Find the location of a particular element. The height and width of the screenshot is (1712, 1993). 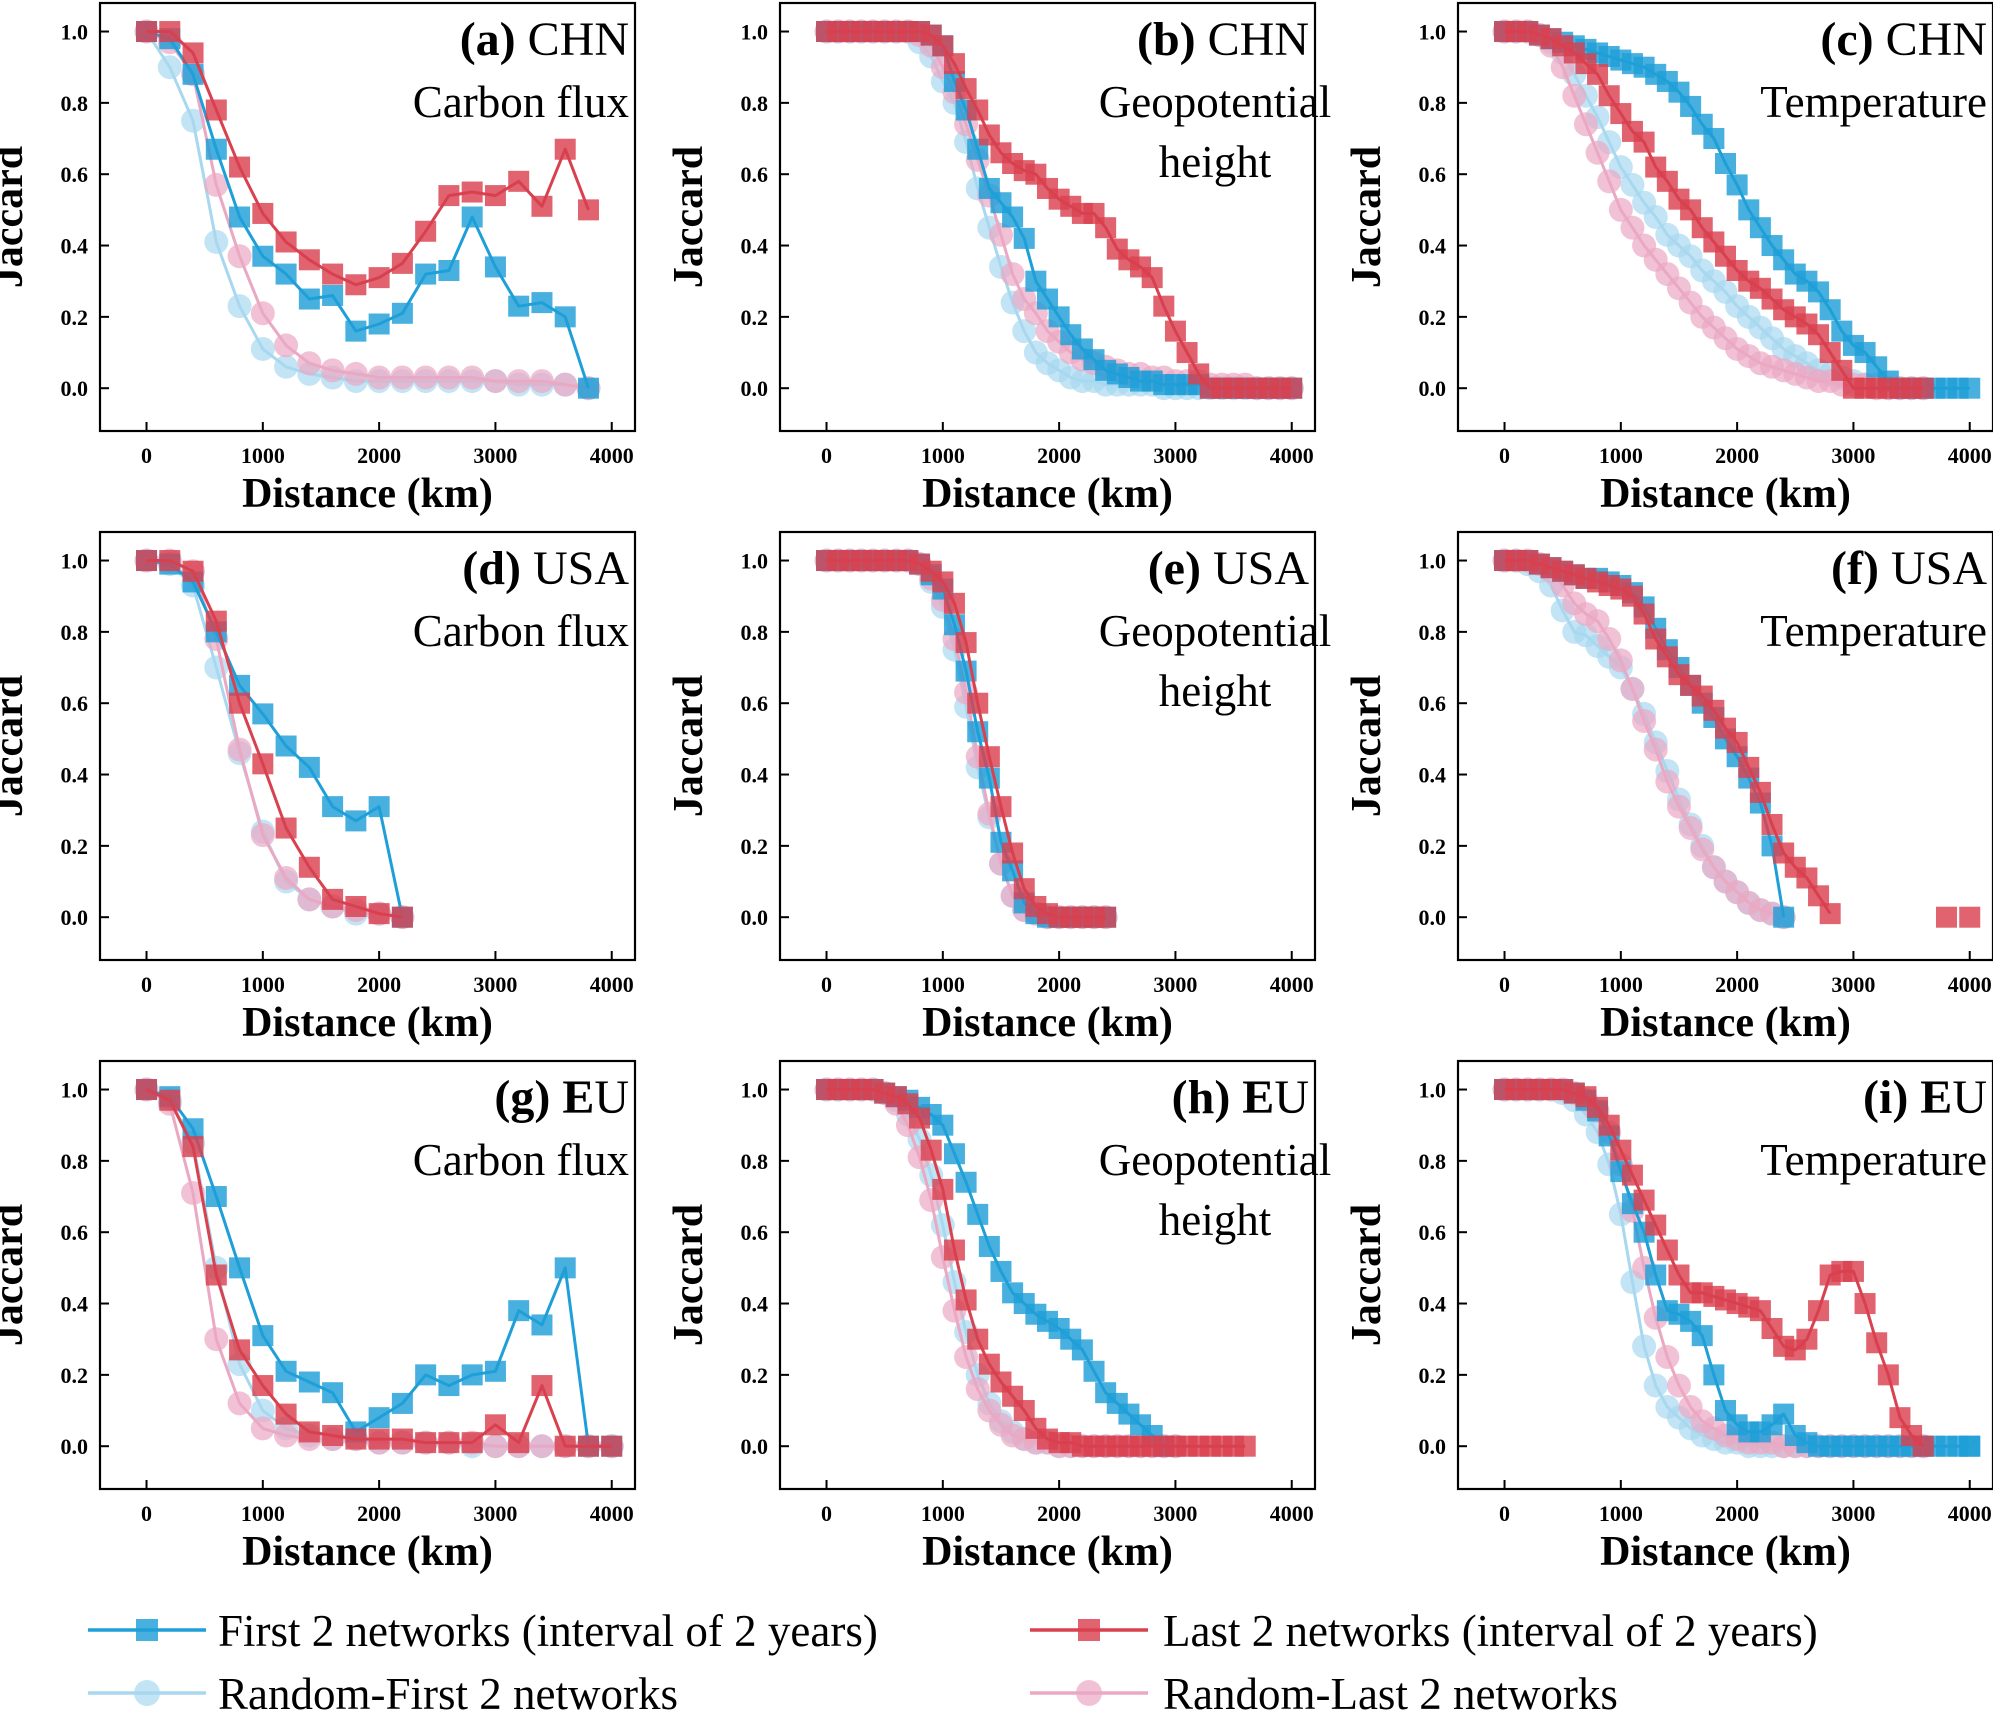

y-tick-label: 1.0 is located at coordinates (75, 561).